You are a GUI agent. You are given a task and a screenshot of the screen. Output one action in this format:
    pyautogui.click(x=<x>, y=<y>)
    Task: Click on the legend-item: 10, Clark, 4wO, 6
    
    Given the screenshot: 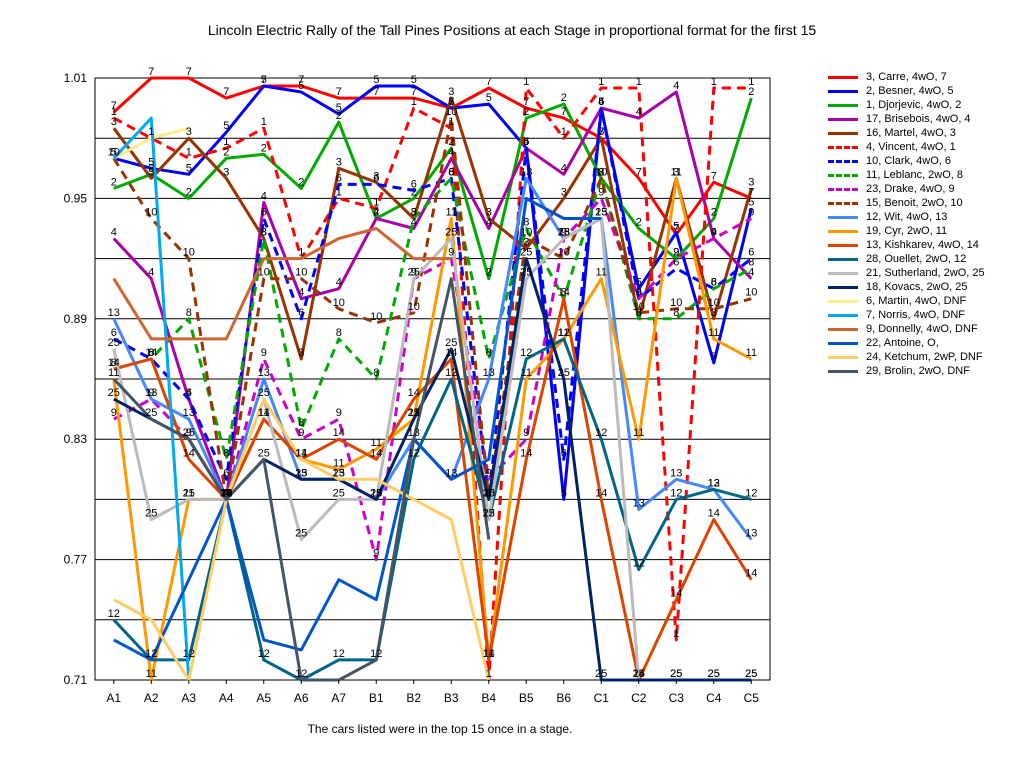 What is the action you would take?
    pyautogui.click(x=926, y=161)
    